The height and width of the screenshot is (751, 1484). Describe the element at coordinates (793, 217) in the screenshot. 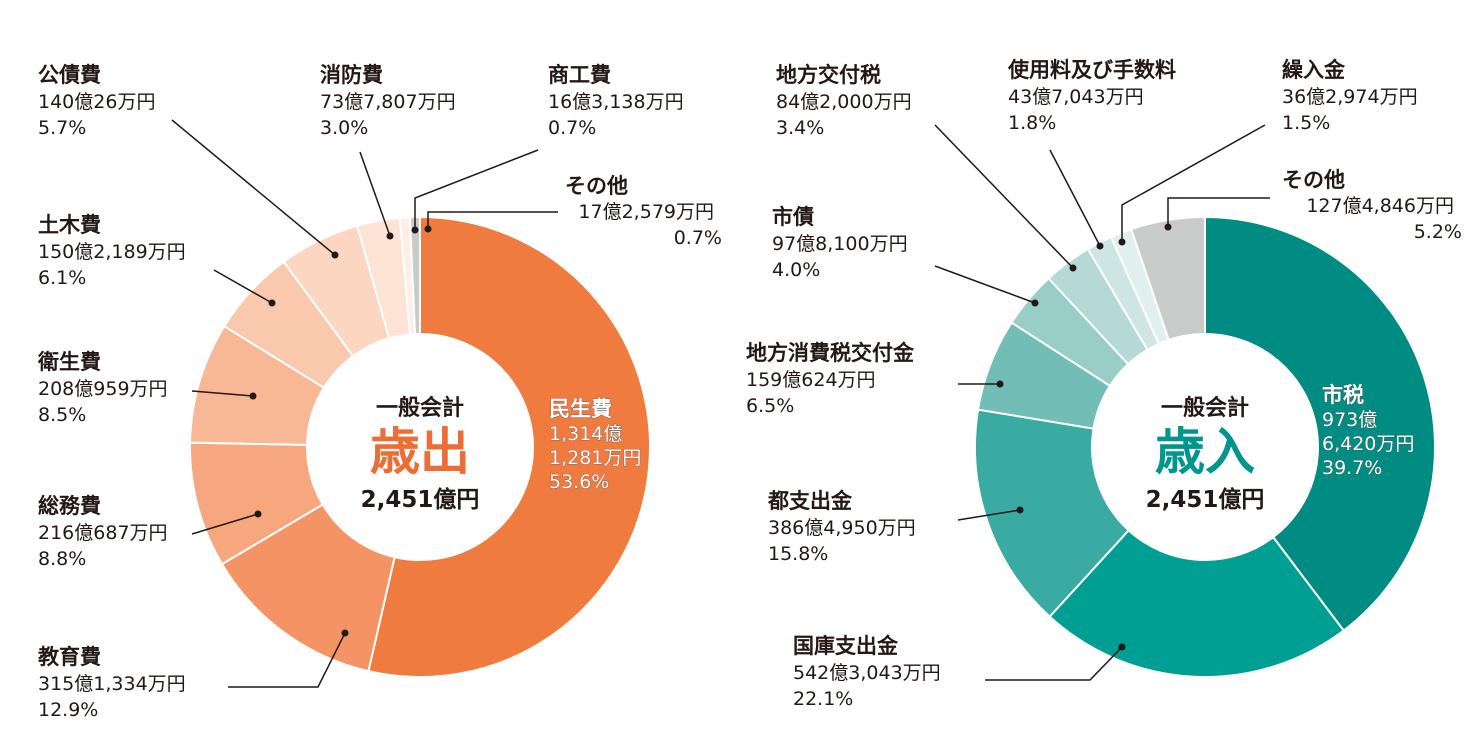

I see `revenue-label-name-4: 市債` at that location.